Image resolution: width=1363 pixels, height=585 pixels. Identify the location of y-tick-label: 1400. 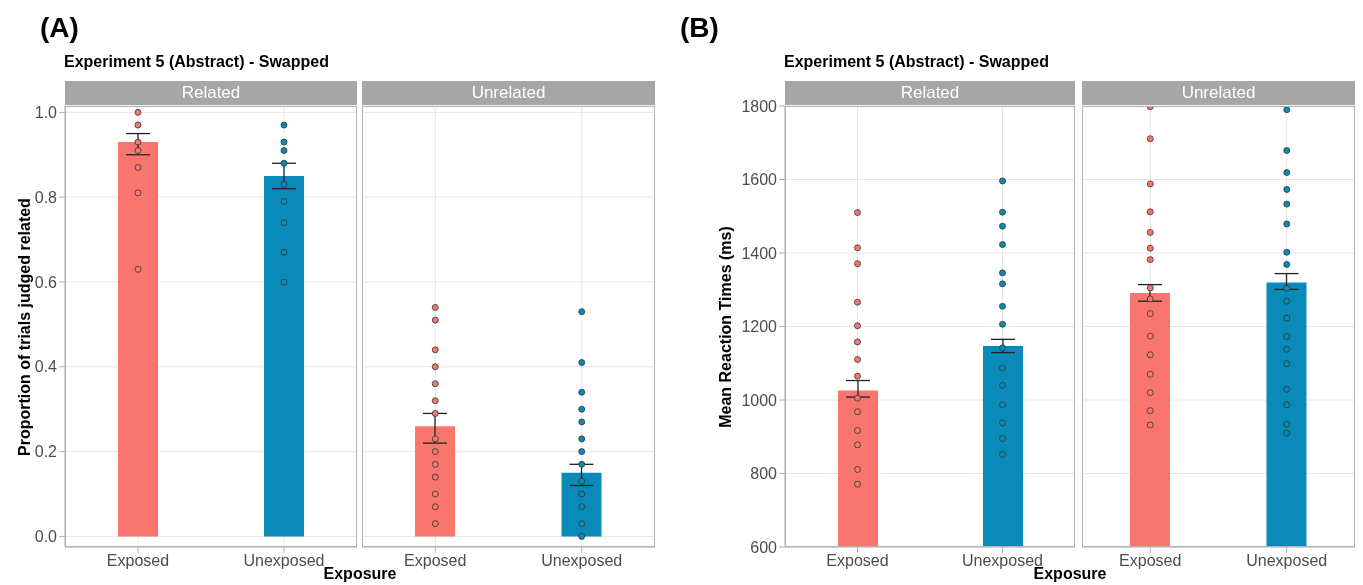
(759, 253).